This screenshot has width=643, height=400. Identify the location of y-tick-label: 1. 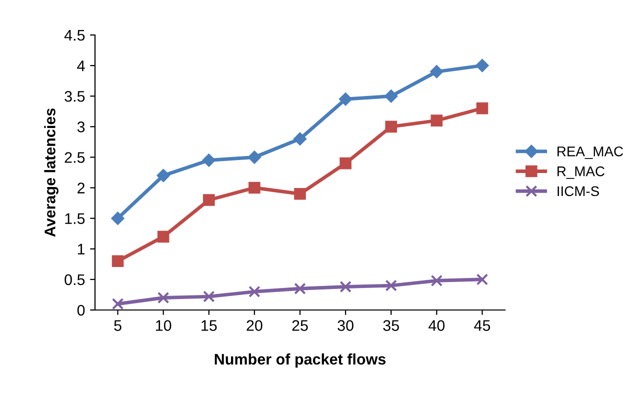
(81, 249).